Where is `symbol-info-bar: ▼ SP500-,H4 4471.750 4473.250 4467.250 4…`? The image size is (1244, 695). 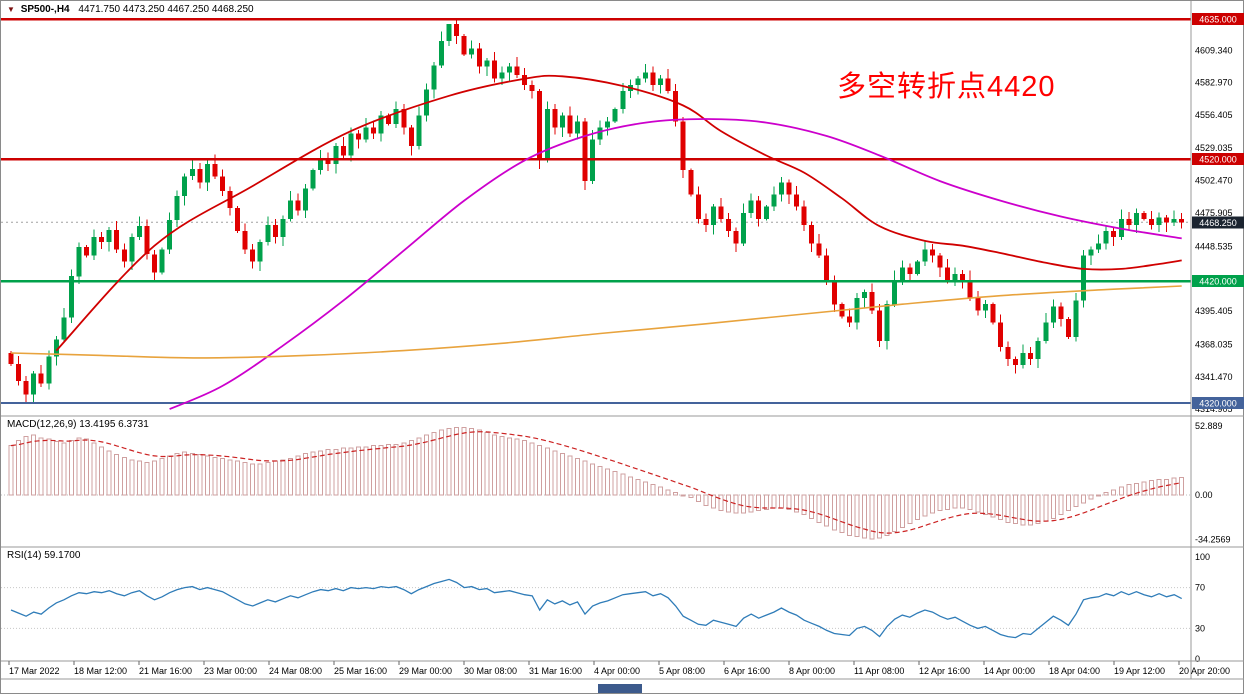
symbol-info-bar: ▼ SP500-,H4 4471.750 4473.250 4467.250 4… is located at coordinates (130, 9).